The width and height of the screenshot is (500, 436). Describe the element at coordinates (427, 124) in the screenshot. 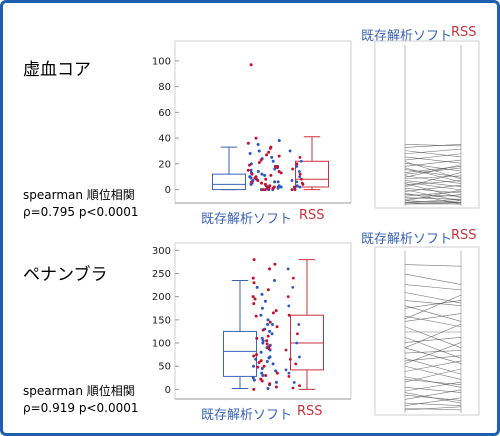

I see `chart-1-pair-area` at that location.